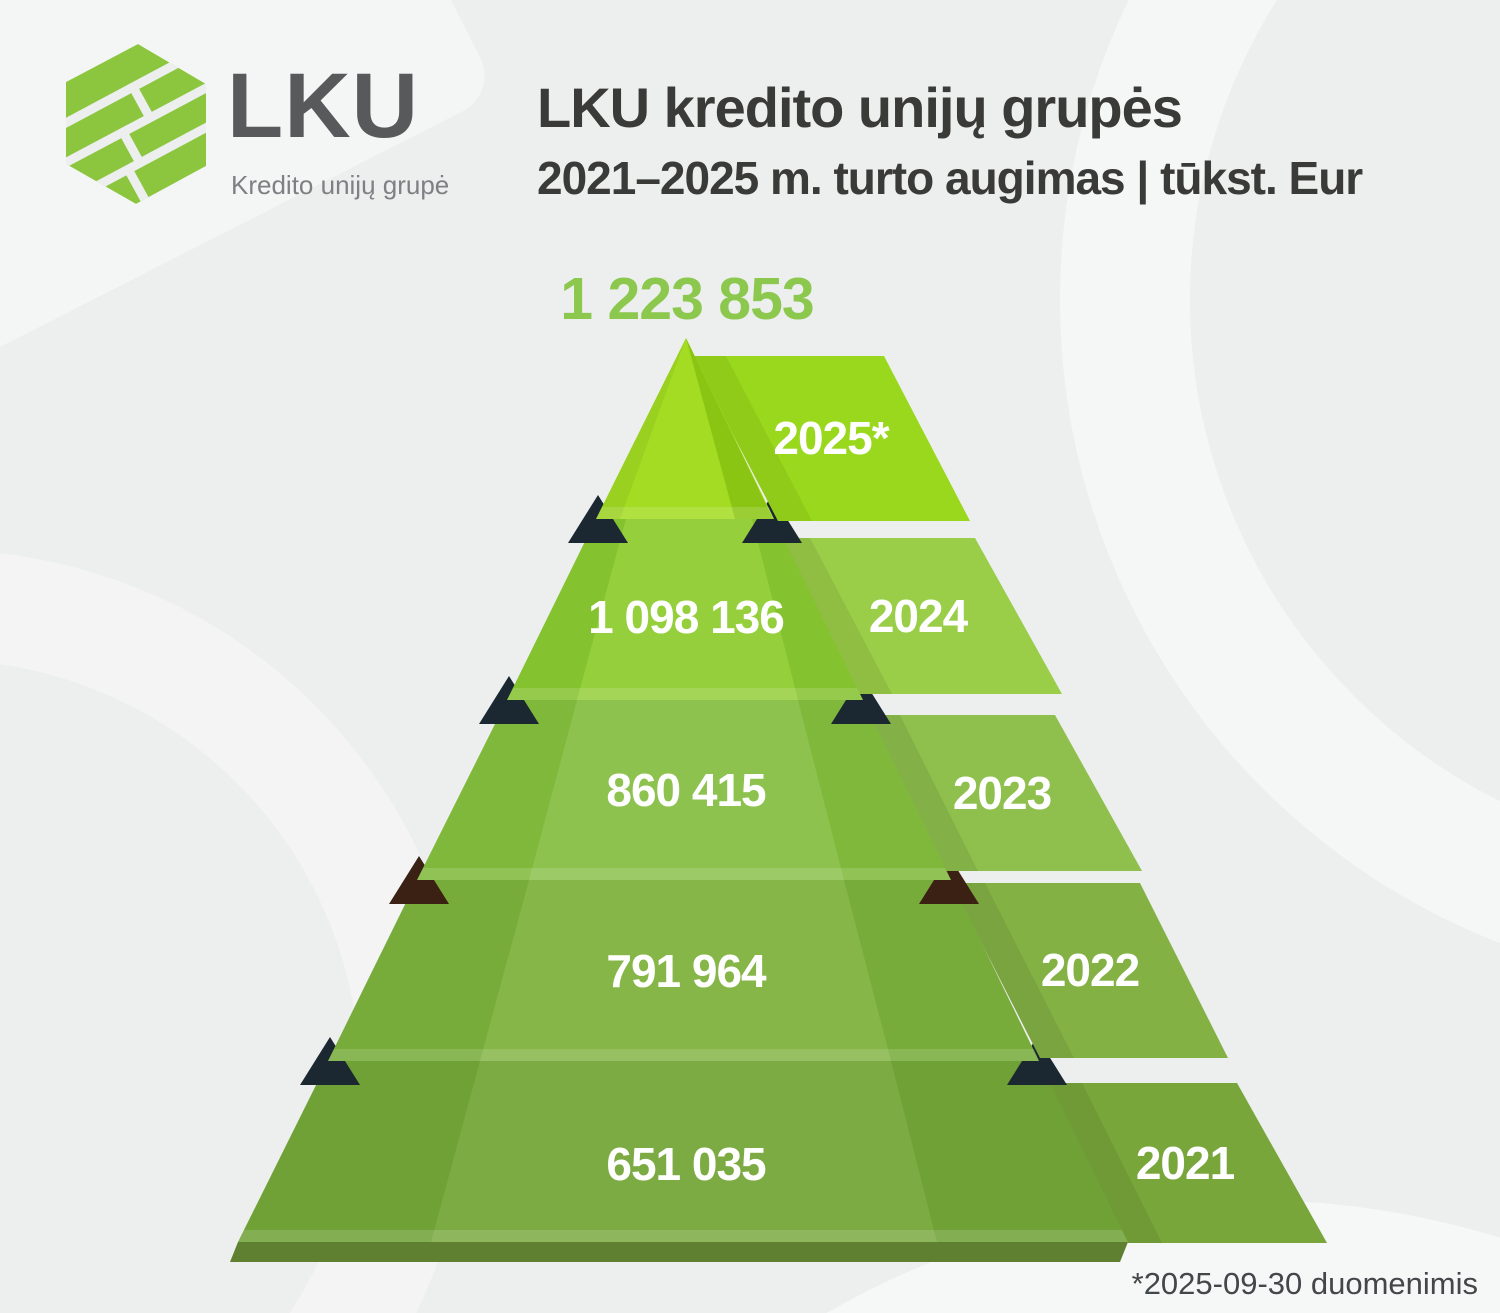 The height and width of the screenshot is (1313, 1500). What do you see at coordinates (685, 513) in the screenshot?
I see `tier-2025-highlight` at bounding box center [685, 513].